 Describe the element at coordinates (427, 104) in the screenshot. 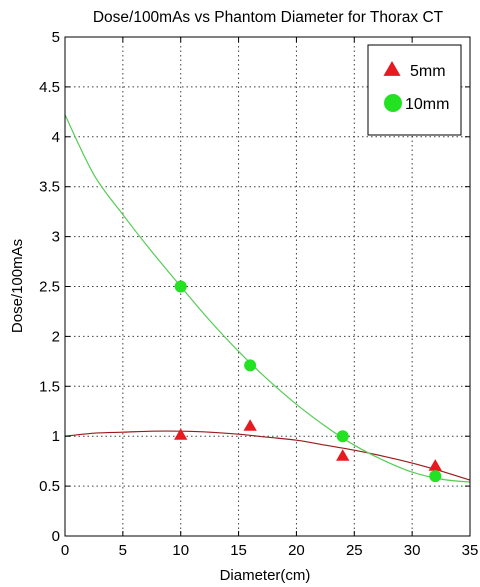

I see `legend-label-10mm: 10mm` at that location.